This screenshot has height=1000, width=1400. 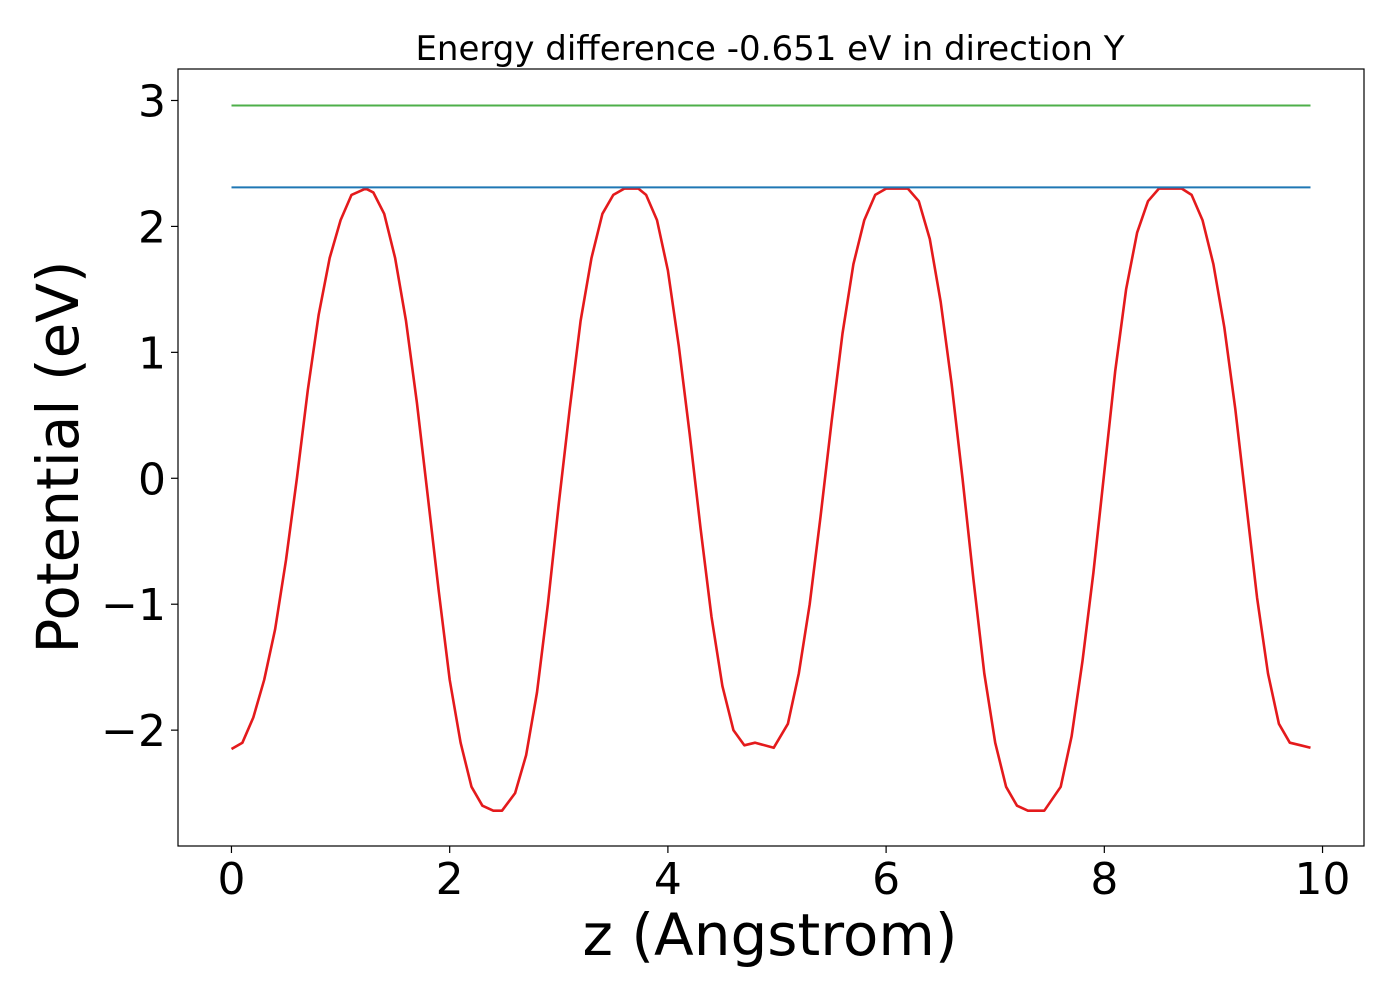 What do you see at coordinates (58, 456) in the screenshot?
I see `y-axis-label: Potential (eV)` at bounding box center [58, 456].